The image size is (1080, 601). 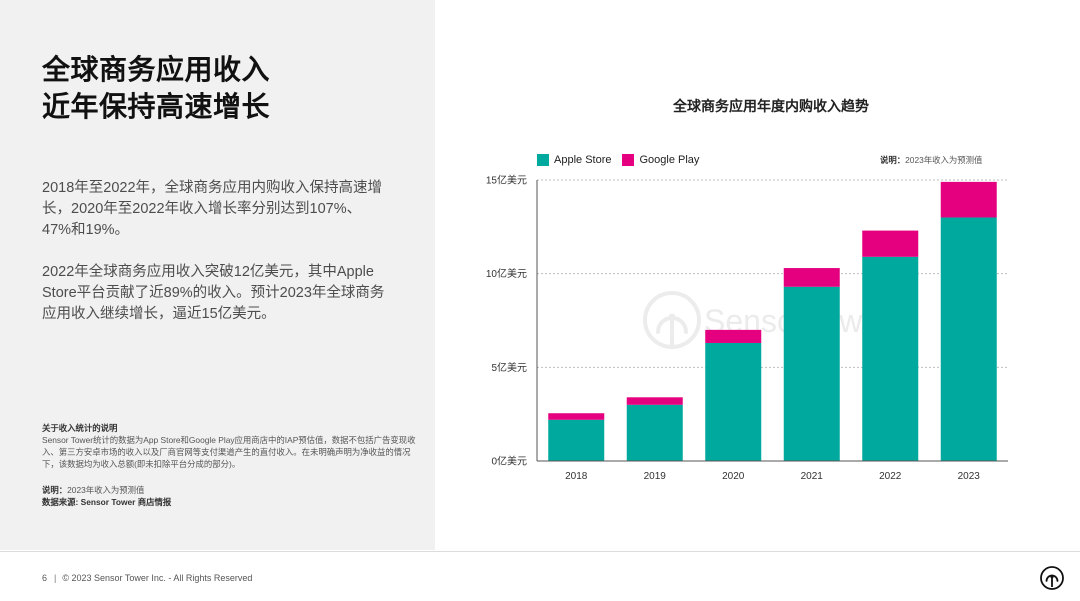 I want to click on y-tick-label: 5亿美元, so click(x=509, y=367).